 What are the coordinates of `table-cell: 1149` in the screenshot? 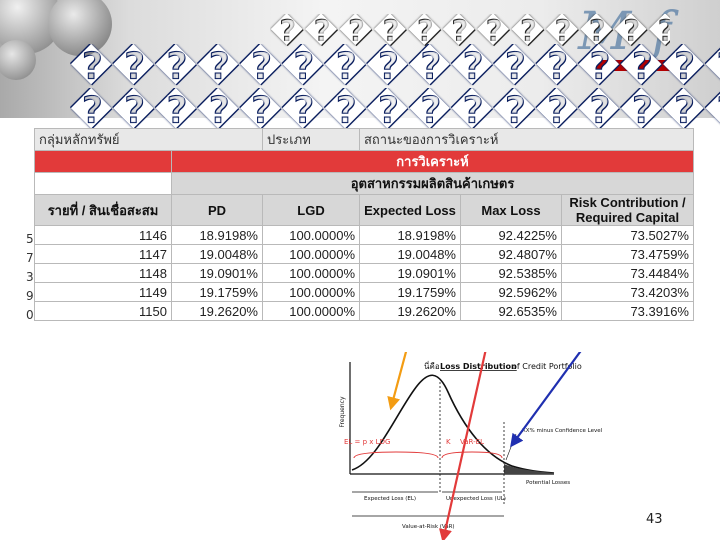 It's located at (103, 292).